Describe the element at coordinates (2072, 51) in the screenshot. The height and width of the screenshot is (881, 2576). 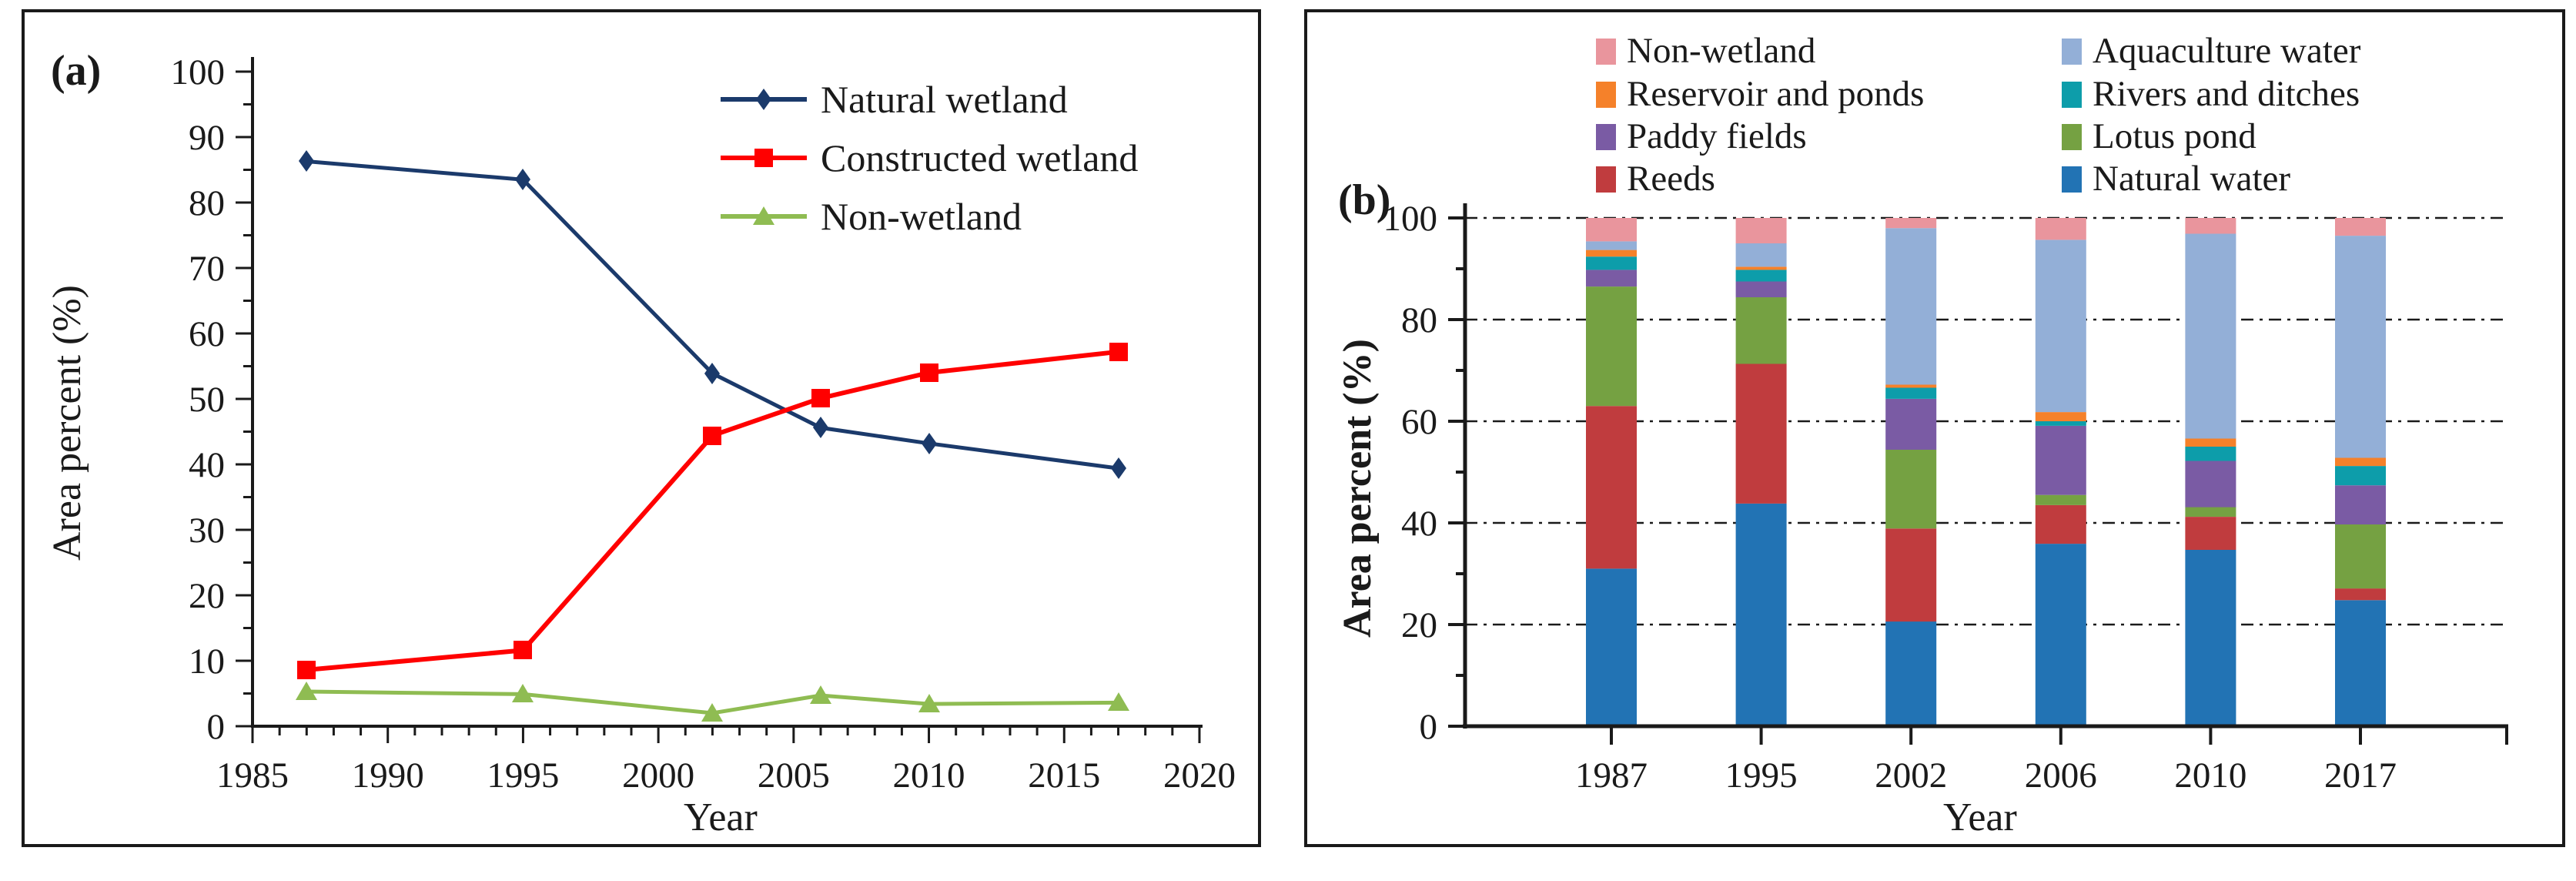
I see `aquaculture-water-swatch-icon` at that location.